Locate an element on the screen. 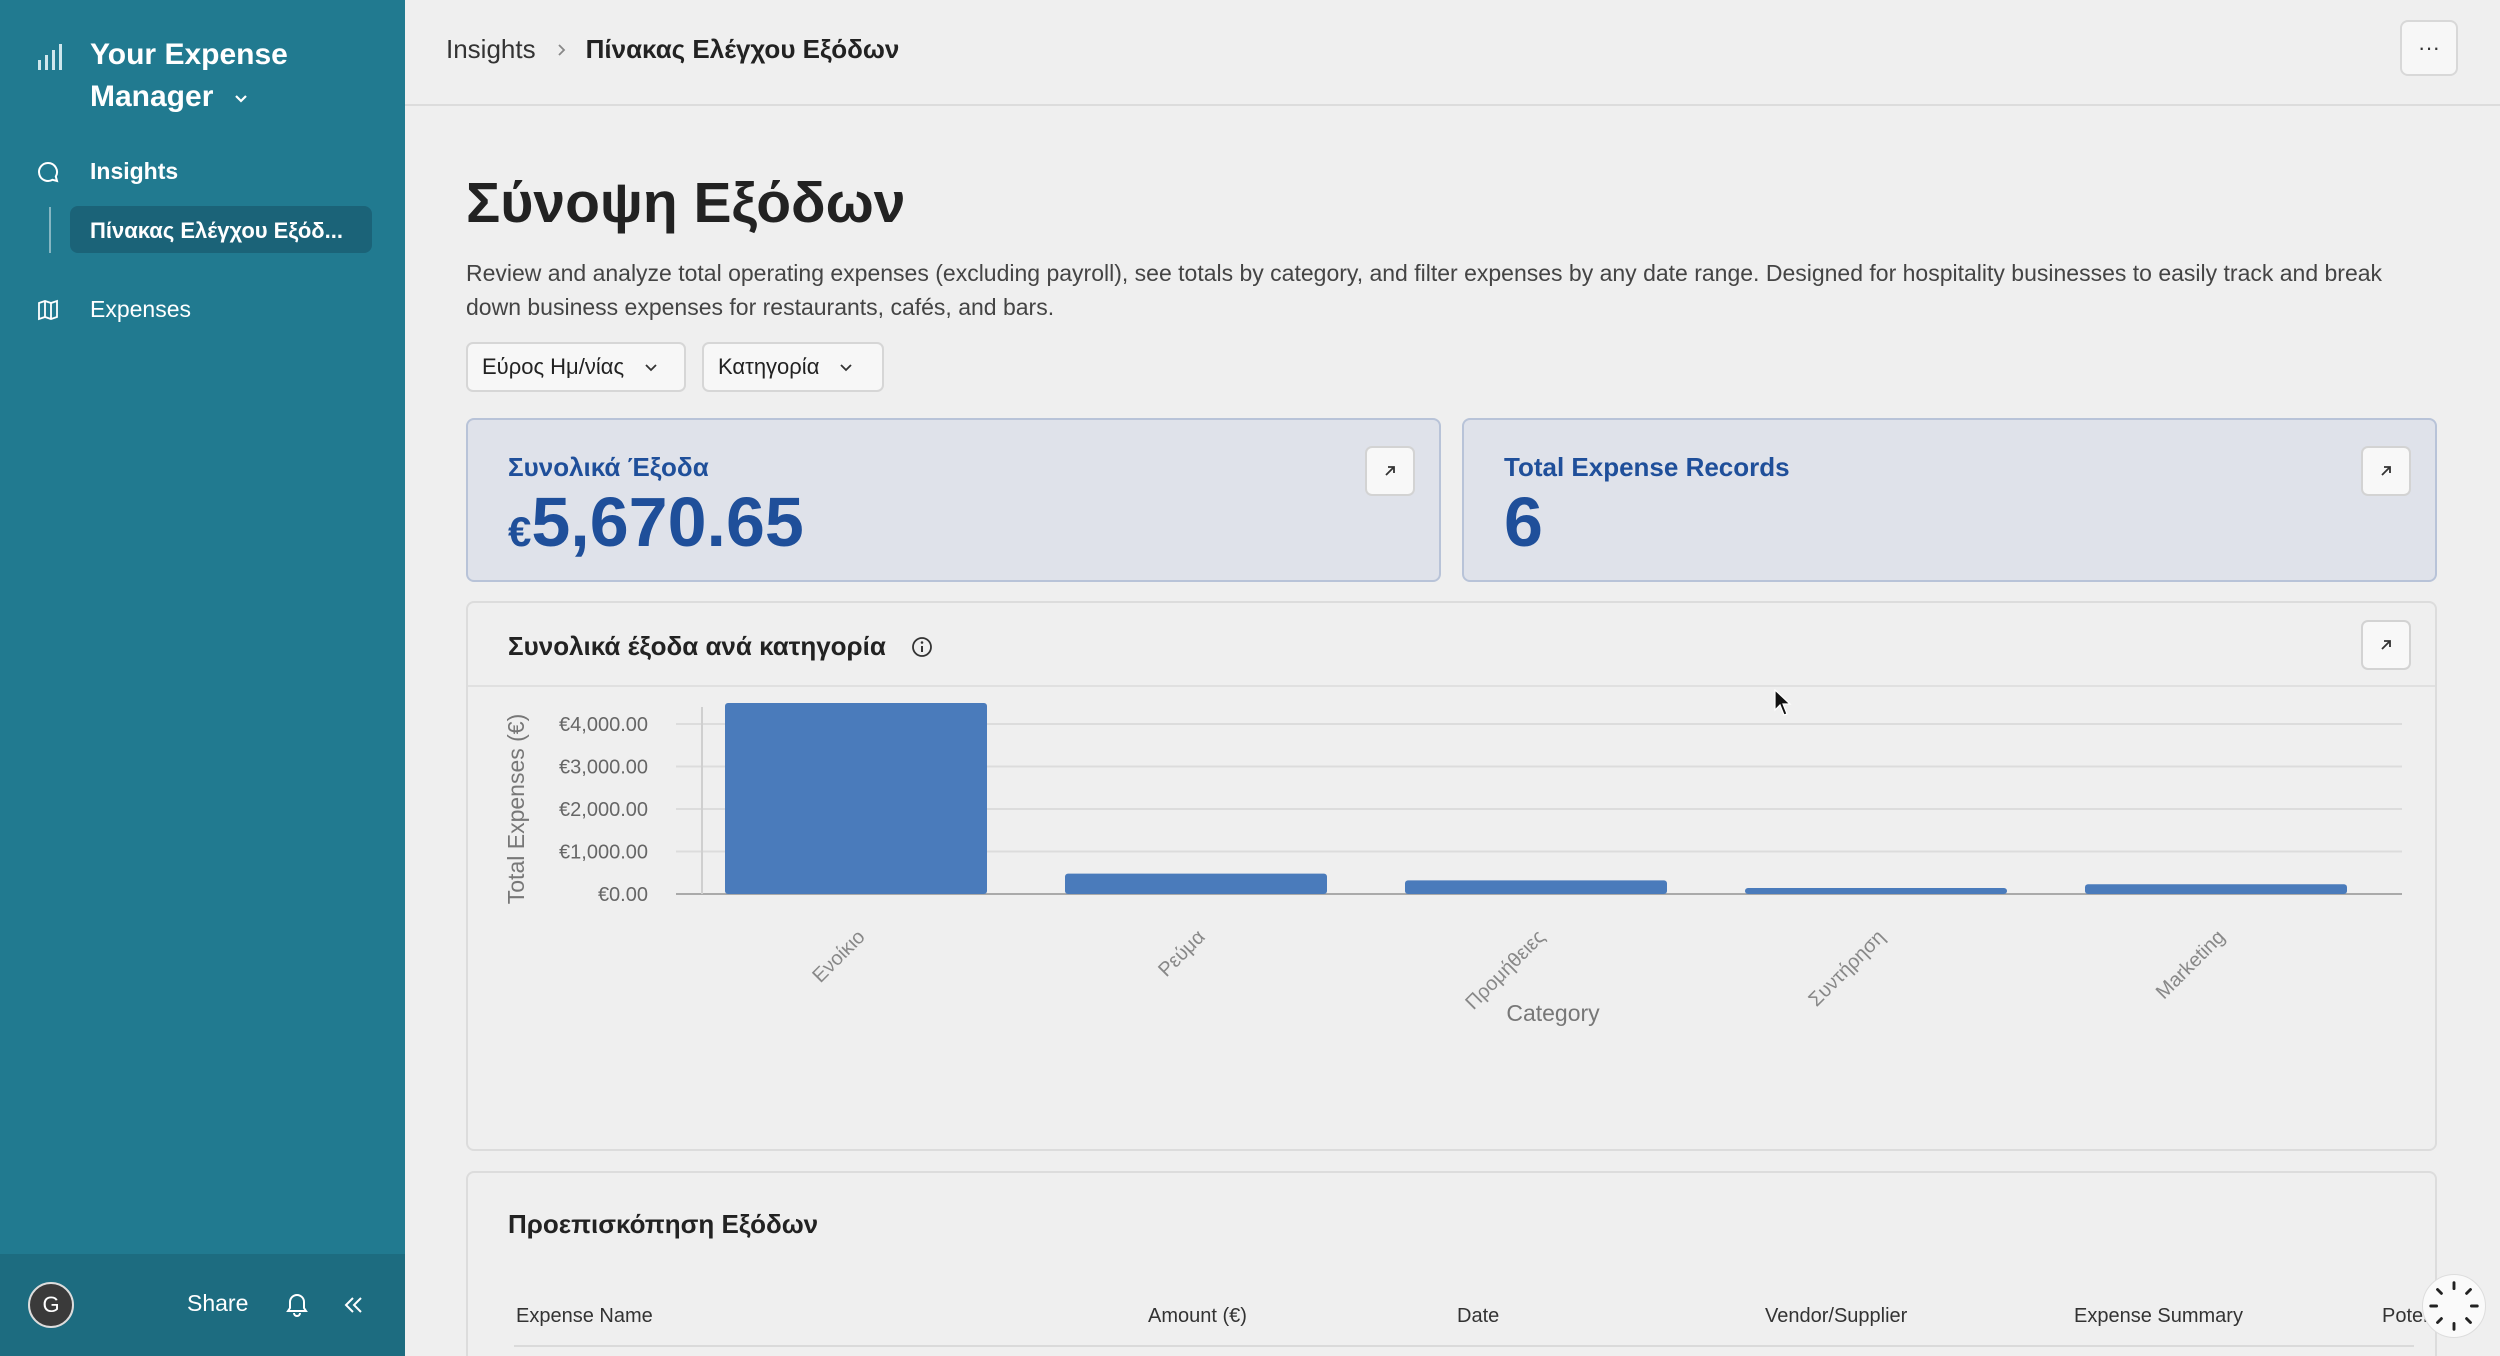  x-axis-title: Category is located at coordinates (1553, 1013).